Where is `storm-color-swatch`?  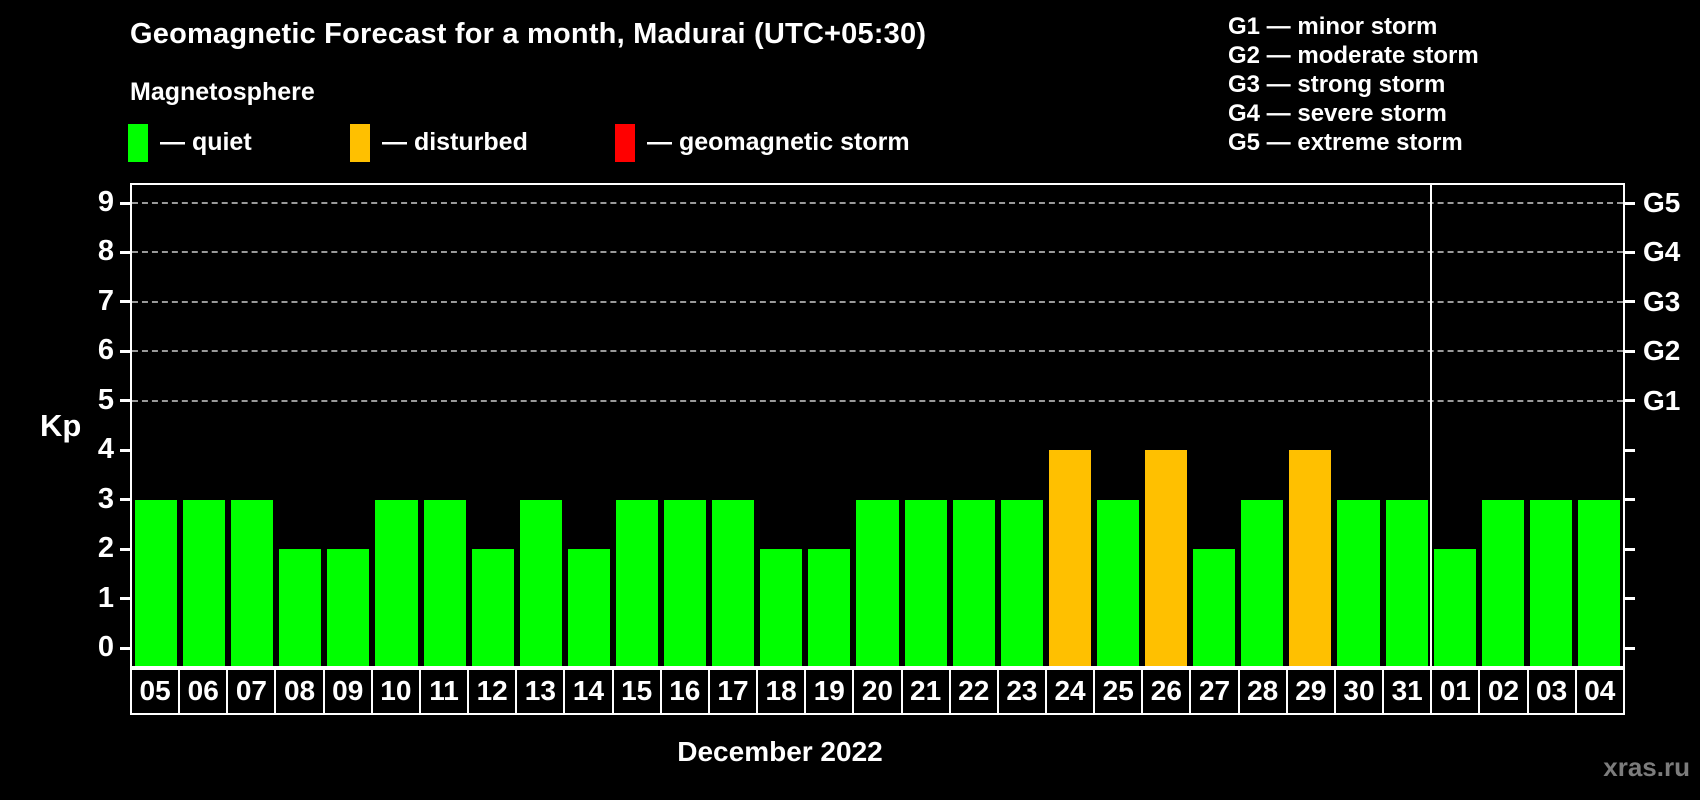
storm-color-swatch is located at coordinates (625, 143).